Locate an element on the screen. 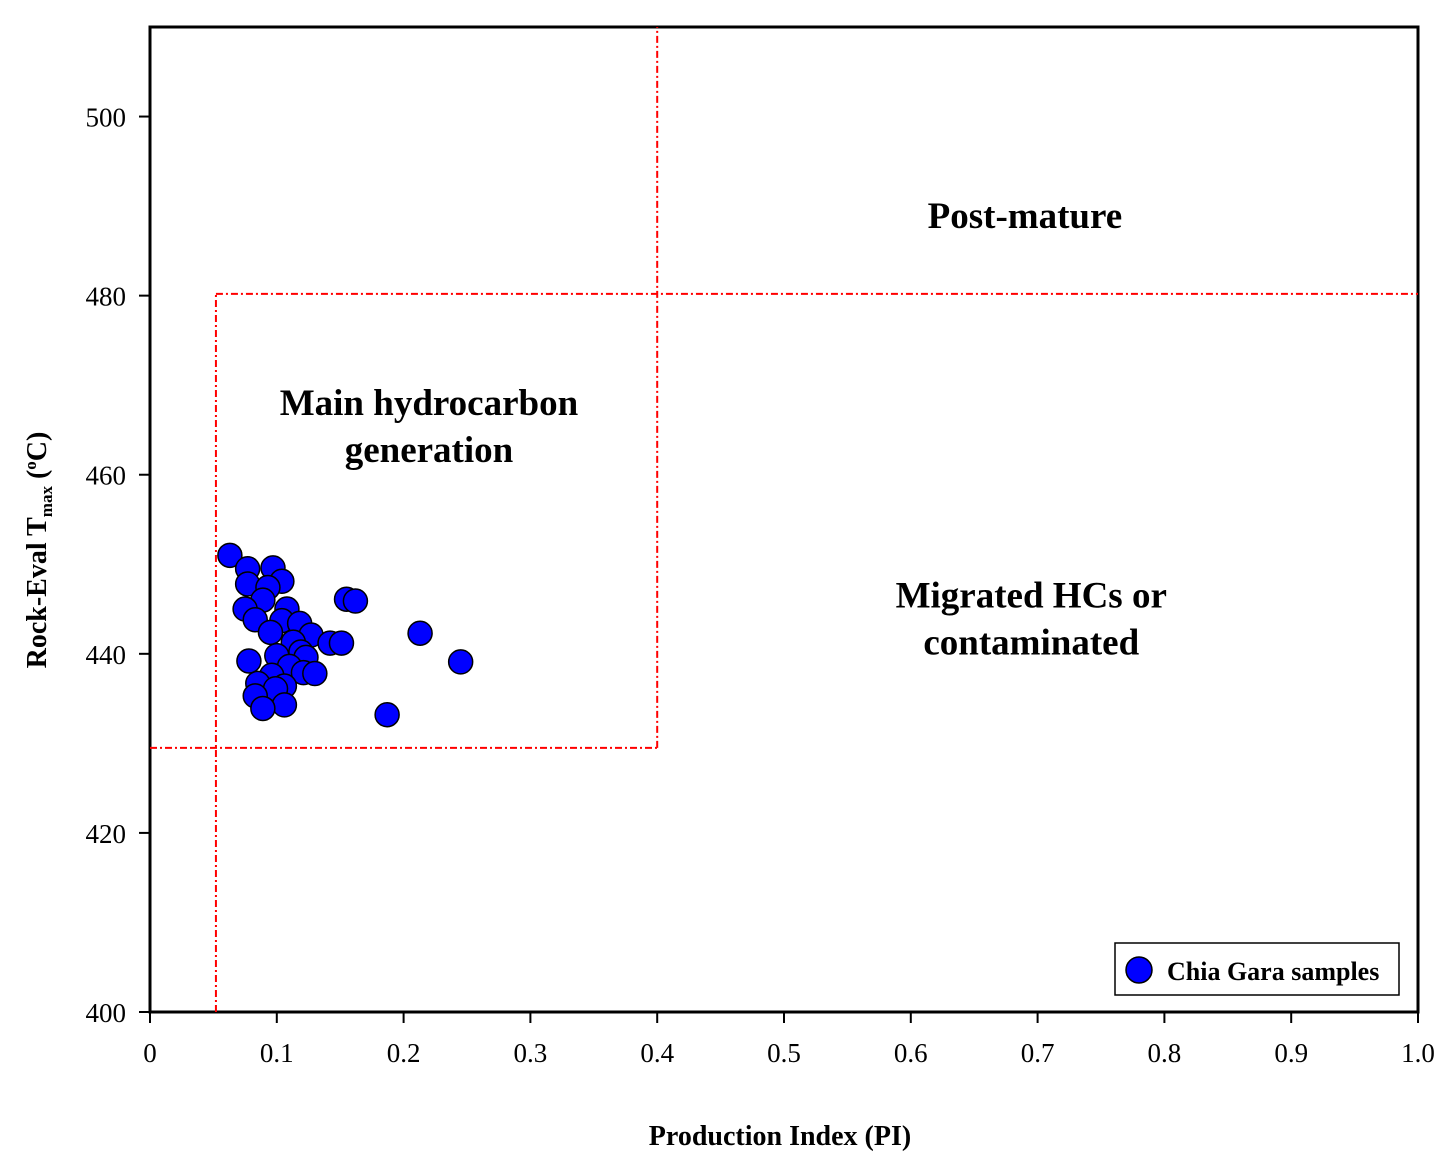 This screenshot has width=1456, height=1168. y-tick-label: 480 is located at coordinates (106, 297).